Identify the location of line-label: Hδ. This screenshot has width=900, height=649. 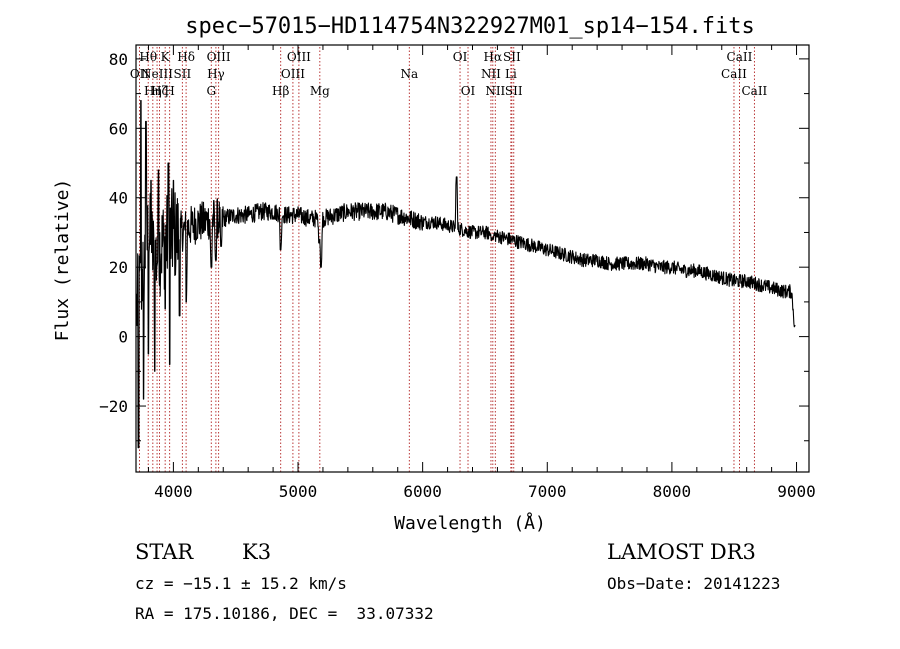
(186, 57).